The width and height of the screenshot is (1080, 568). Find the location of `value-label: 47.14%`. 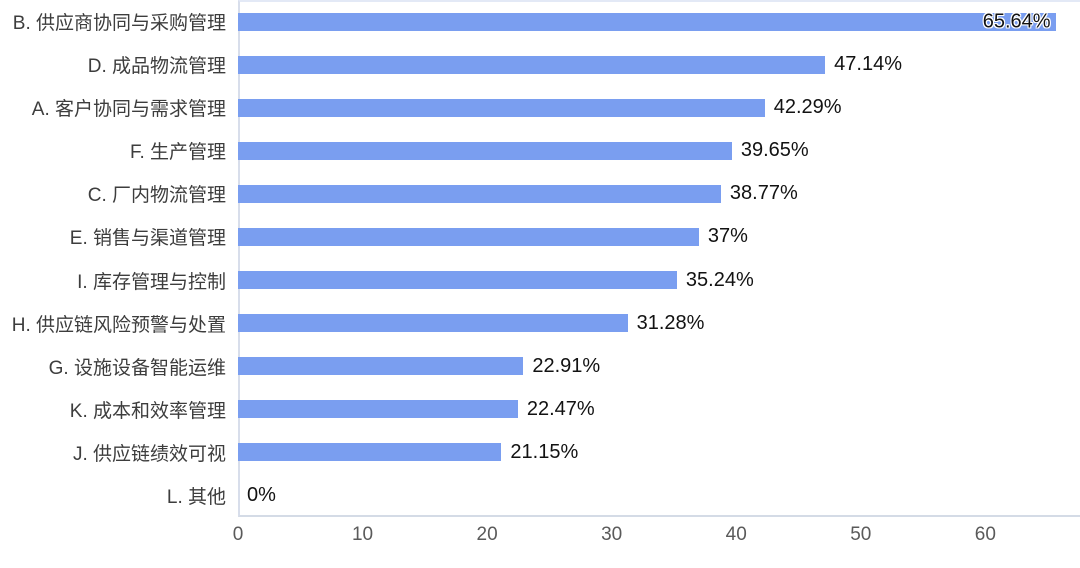

value-label: 47.14% is located at coordinates (868, 64).